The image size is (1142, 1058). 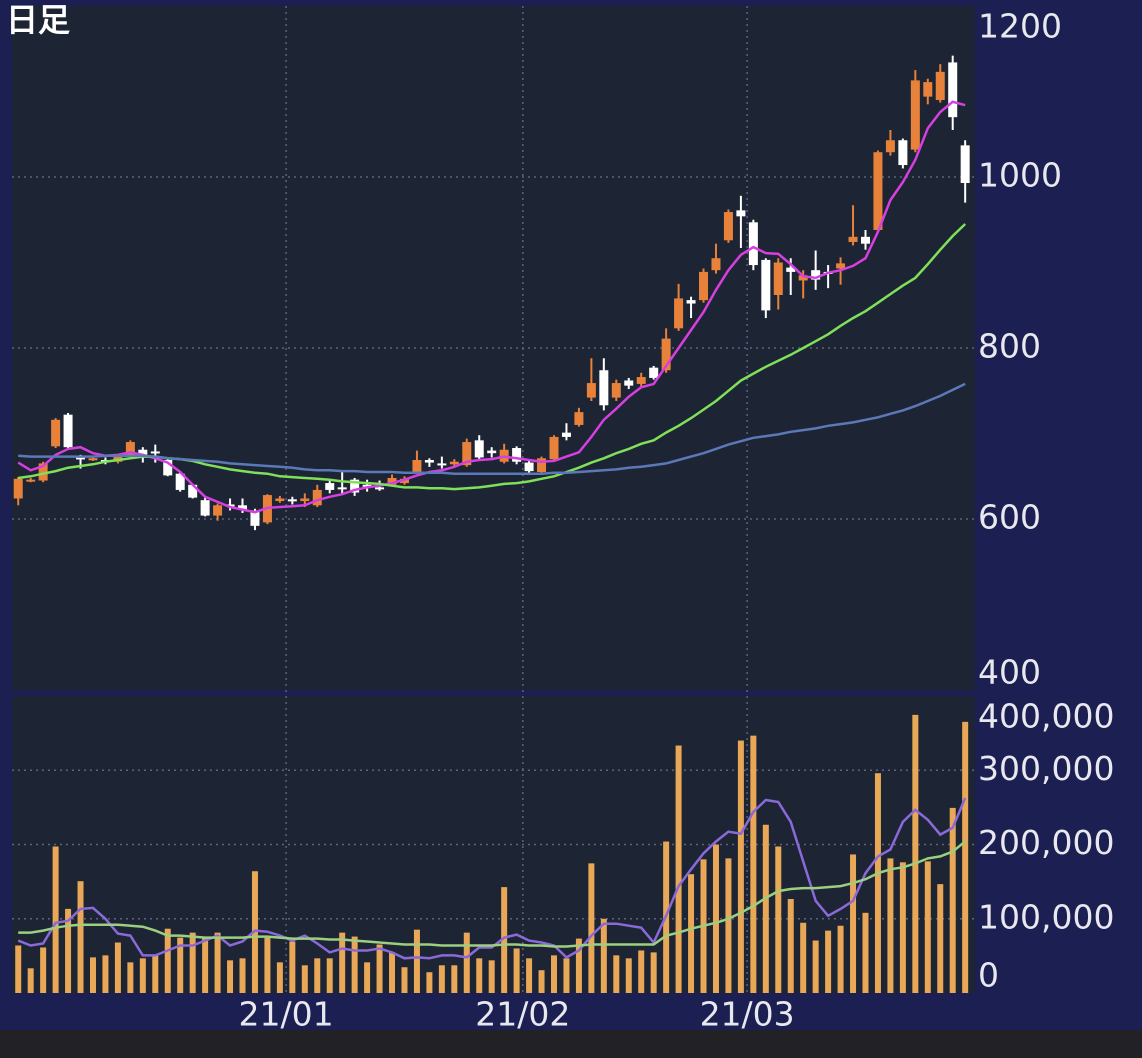 I want to click on y-tick-label: 400,000, so click(x=1046, y=716).